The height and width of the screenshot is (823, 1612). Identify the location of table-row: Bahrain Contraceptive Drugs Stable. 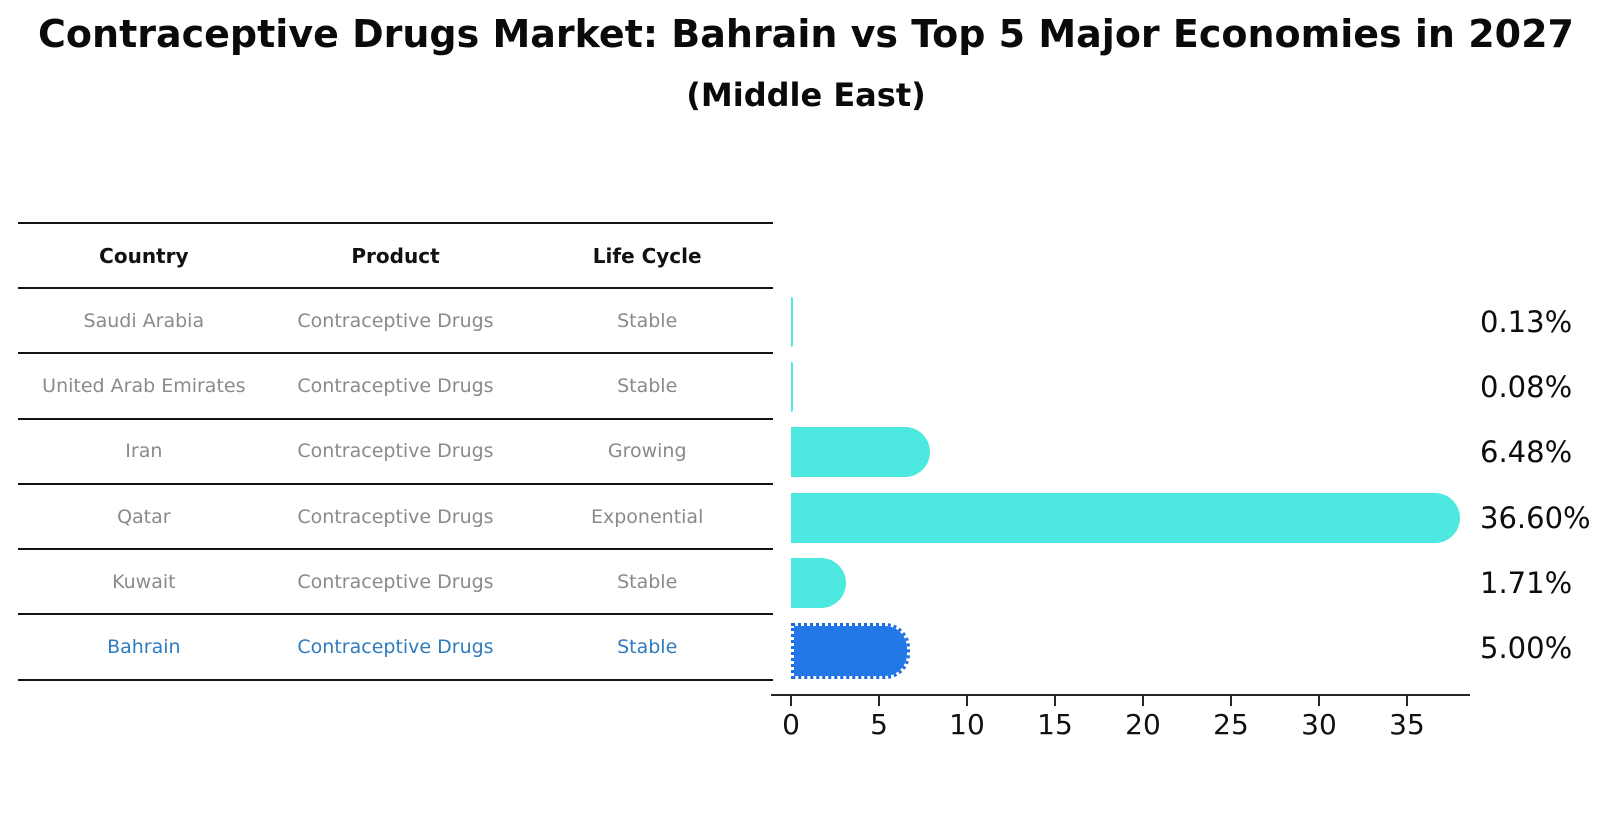
(395, 648).